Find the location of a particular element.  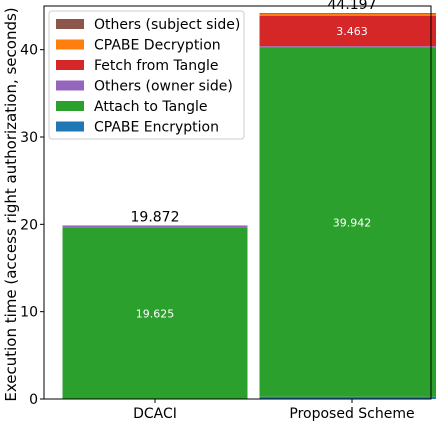

segment-label-proposed-scheme-attach-to-tangle: 39.942 is located at coordinates (352, 222).